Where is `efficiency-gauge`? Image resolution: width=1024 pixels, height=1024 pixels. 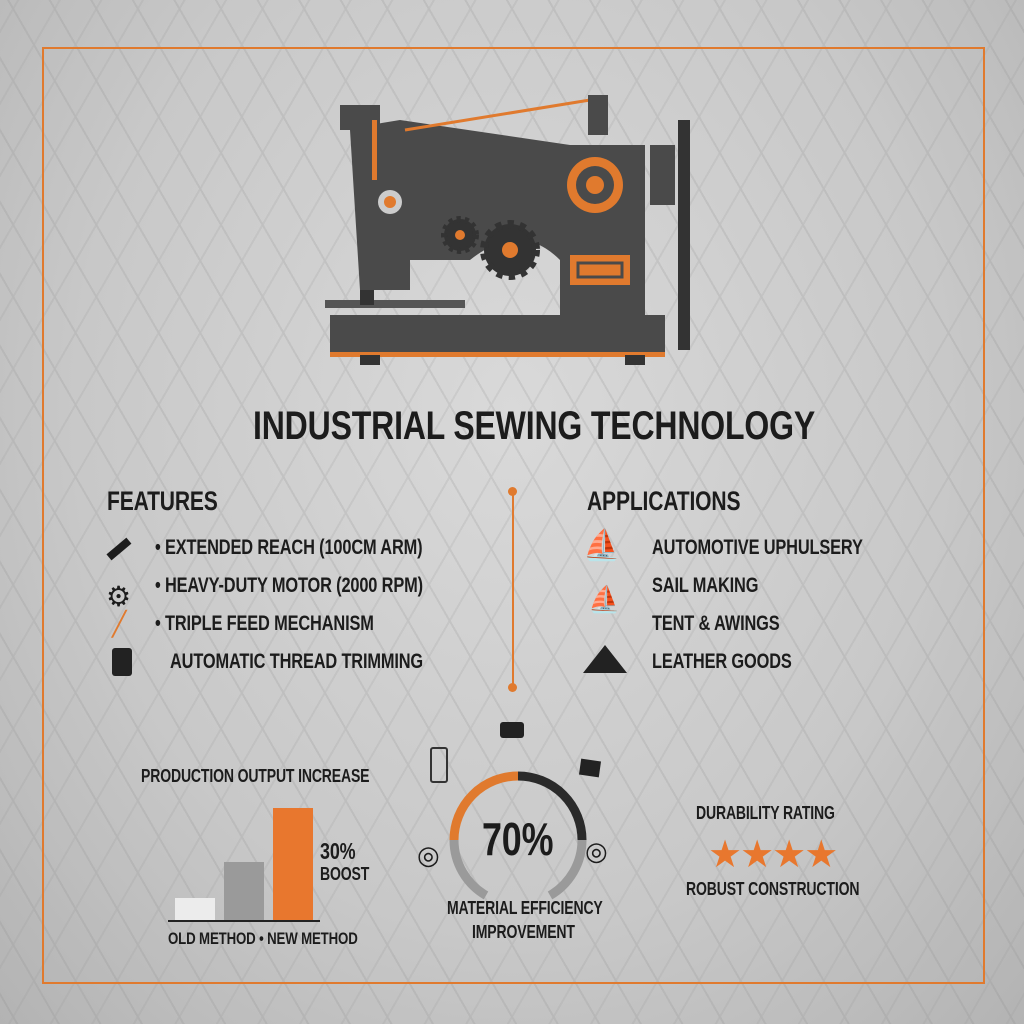
efficiency-gauge is located at coordinates (518, 835).